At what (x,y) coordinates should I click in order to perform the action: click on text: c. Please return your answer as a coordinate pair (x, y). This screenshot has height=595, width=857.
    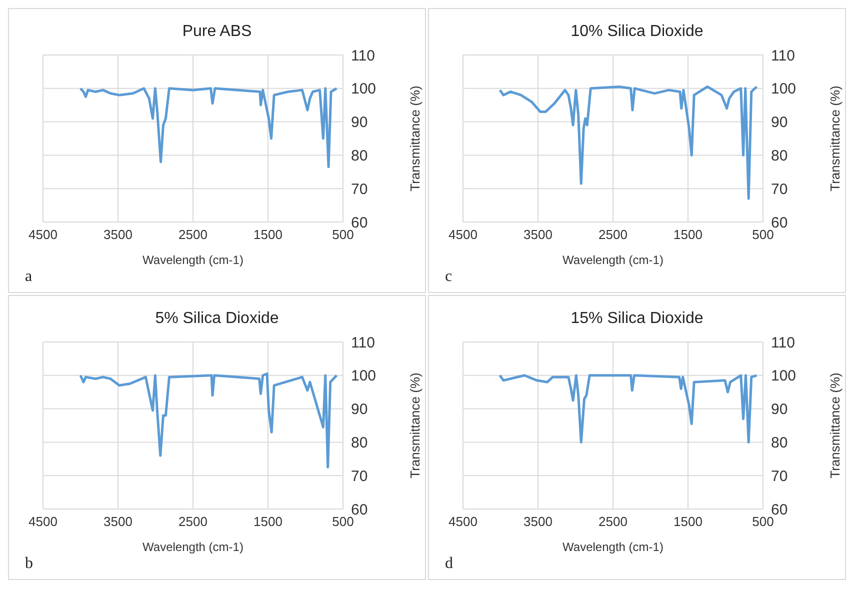
    Looking at the image, I should click on (448, 277).